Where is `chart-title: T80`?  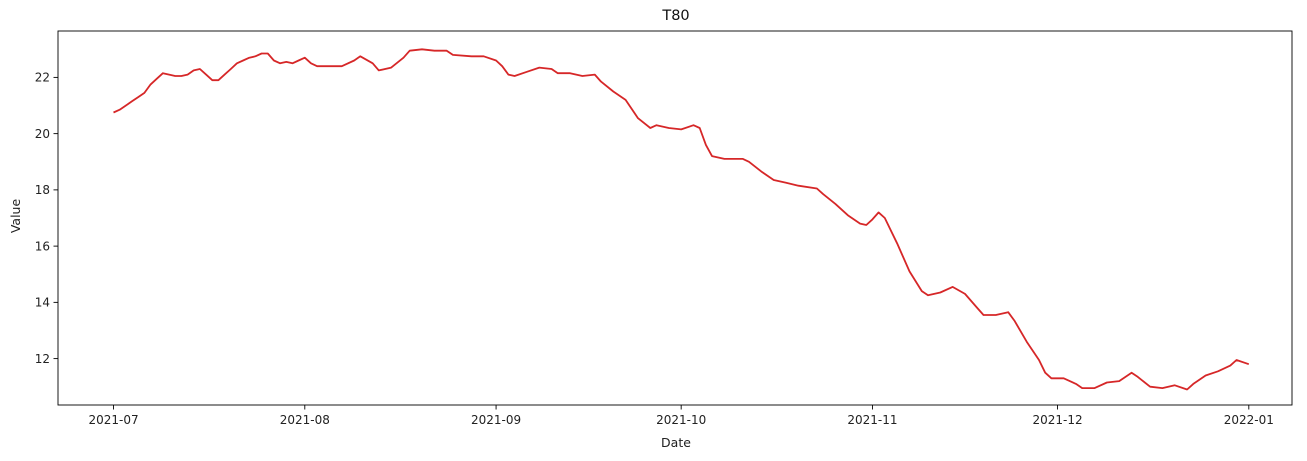
chart-title: T80 is located at coordinates (675, 16).